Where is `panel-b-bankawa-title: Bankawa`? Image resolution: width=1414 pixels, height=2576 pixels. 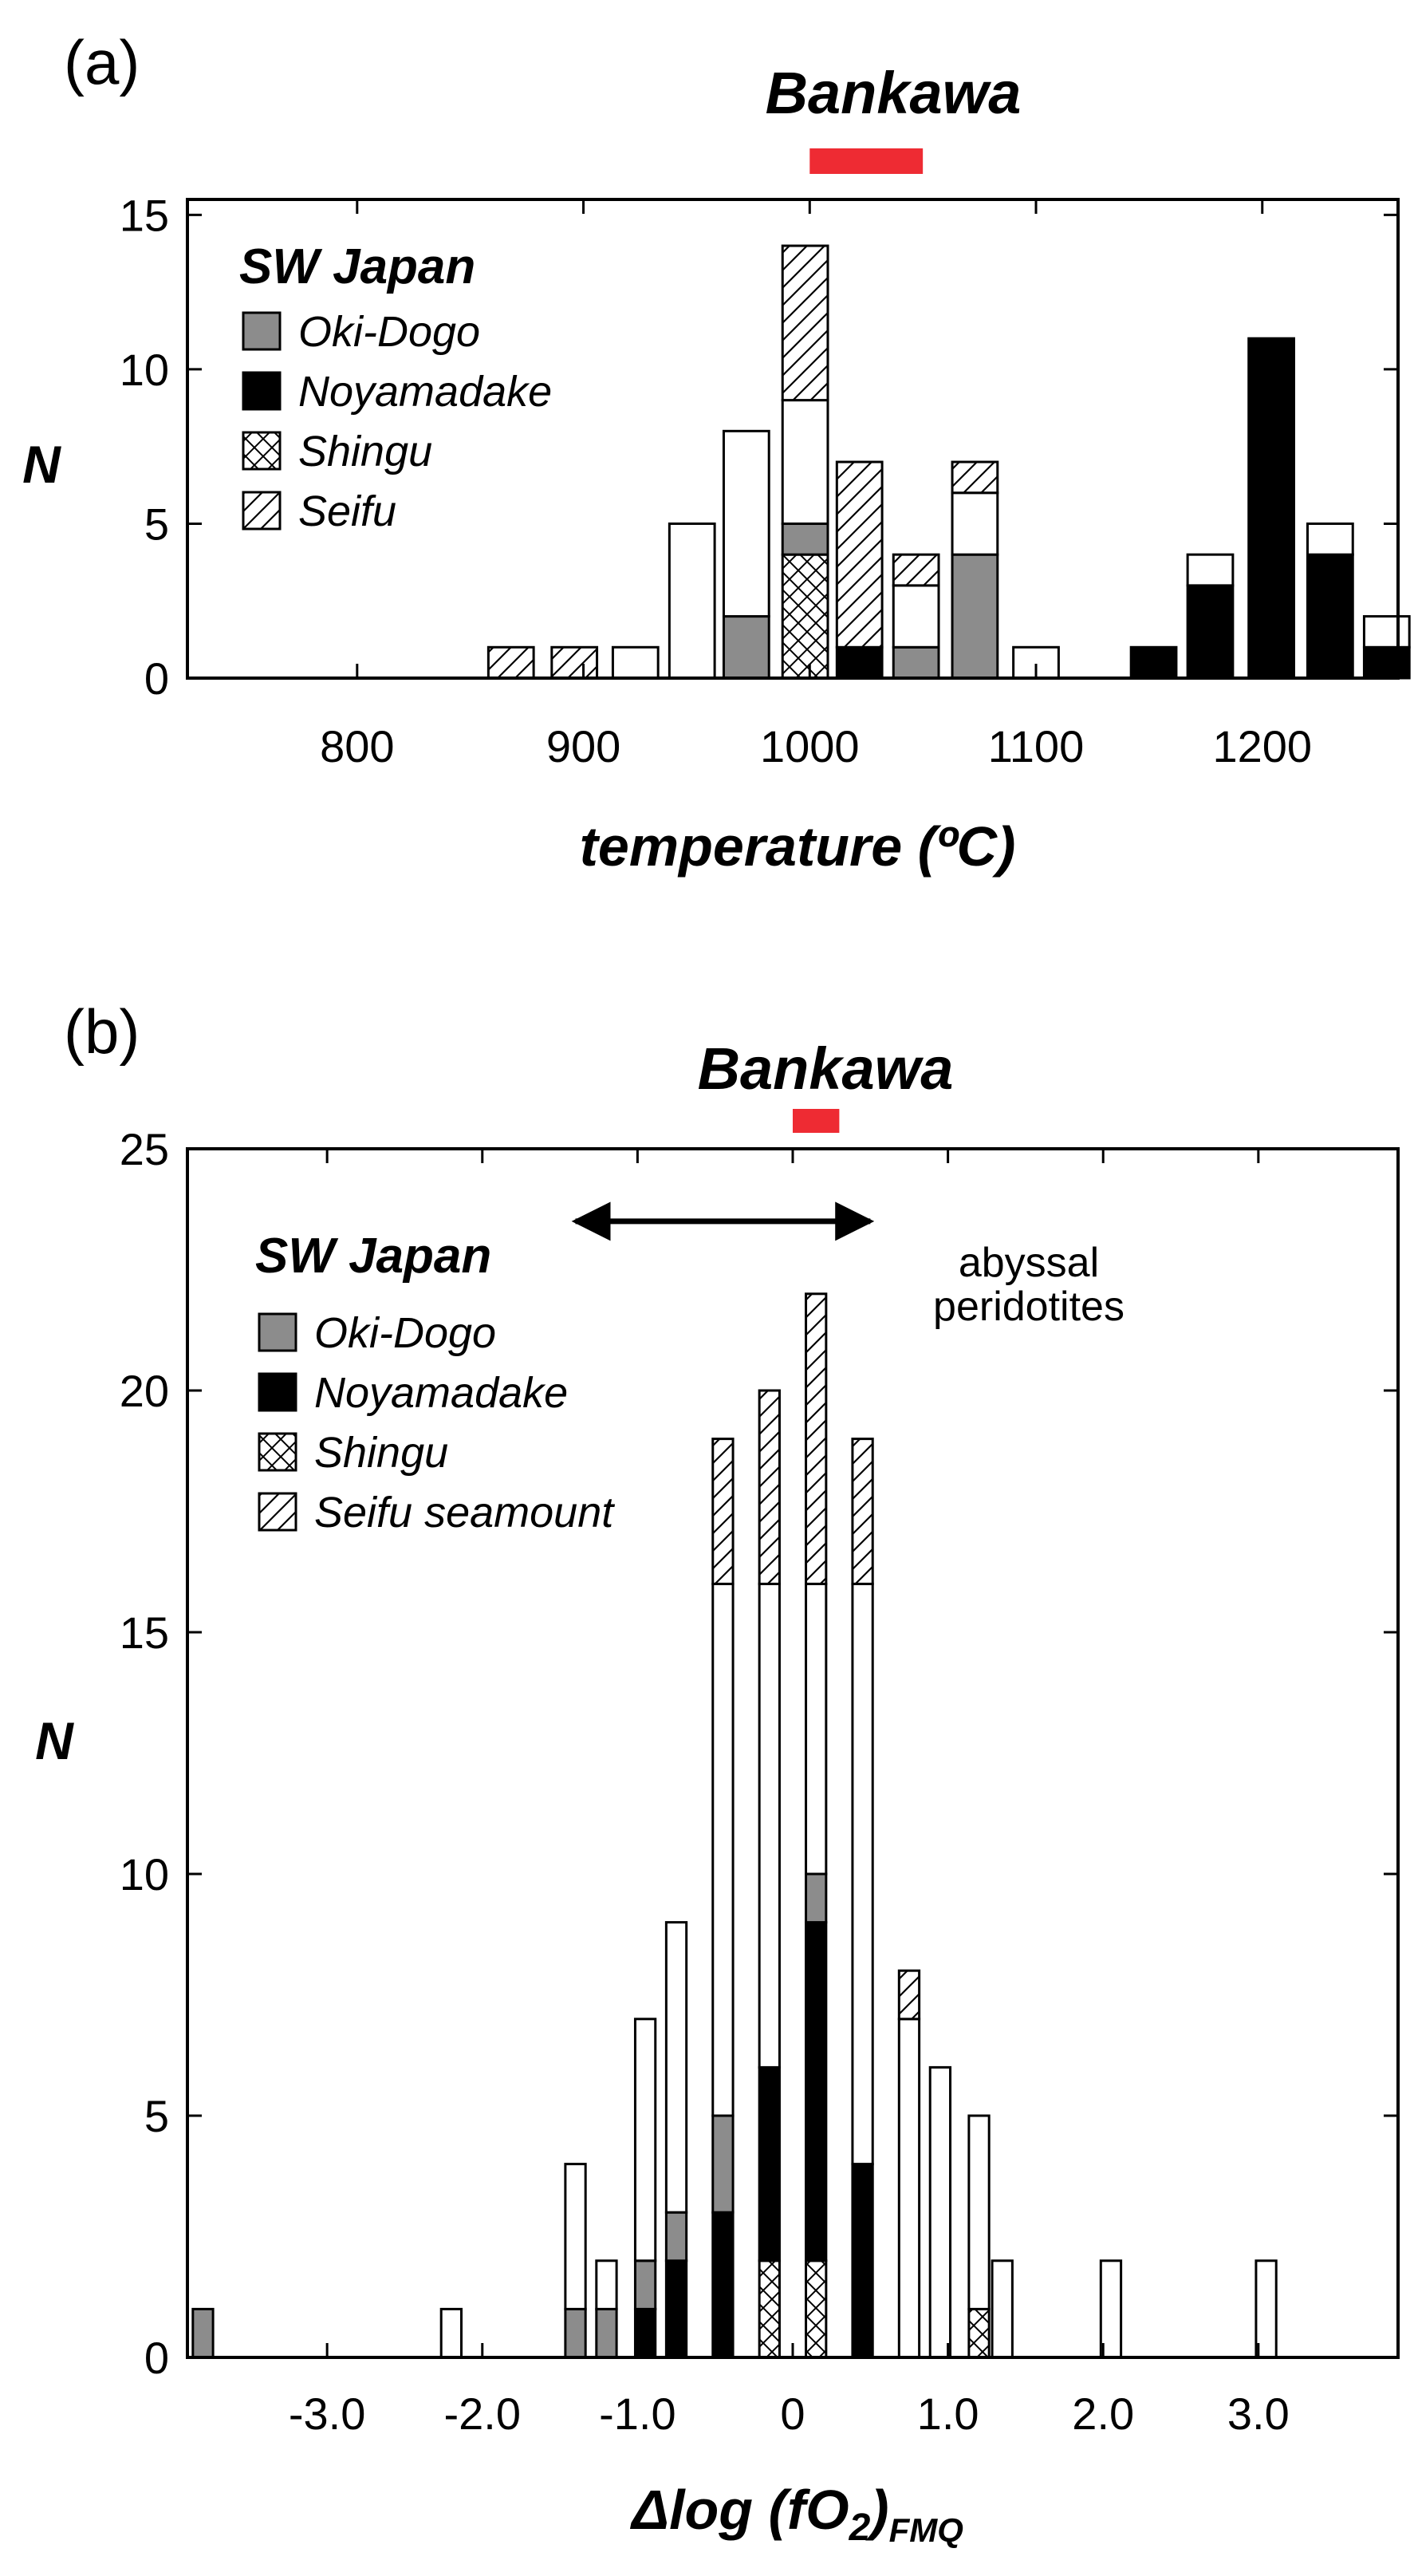 panel-b-bankawa-title: Bankawa is located at coordinates (826, 1069).